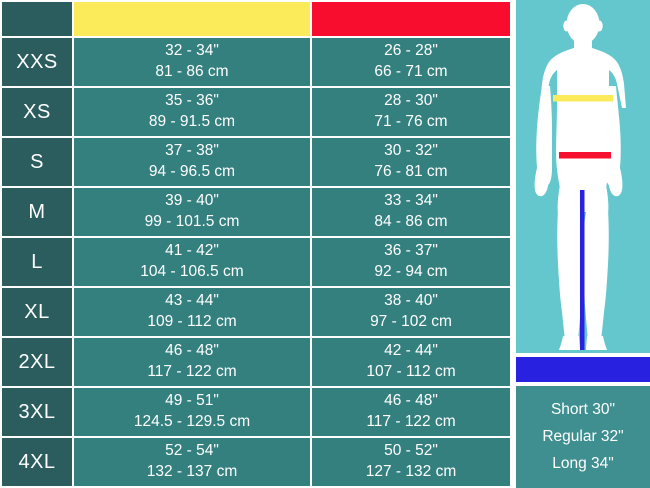  What do you see at coordinates (411, 471) in the screenshot?
I see `waist-cm: 127 - 132 cm` at bounding box center [411, 471].